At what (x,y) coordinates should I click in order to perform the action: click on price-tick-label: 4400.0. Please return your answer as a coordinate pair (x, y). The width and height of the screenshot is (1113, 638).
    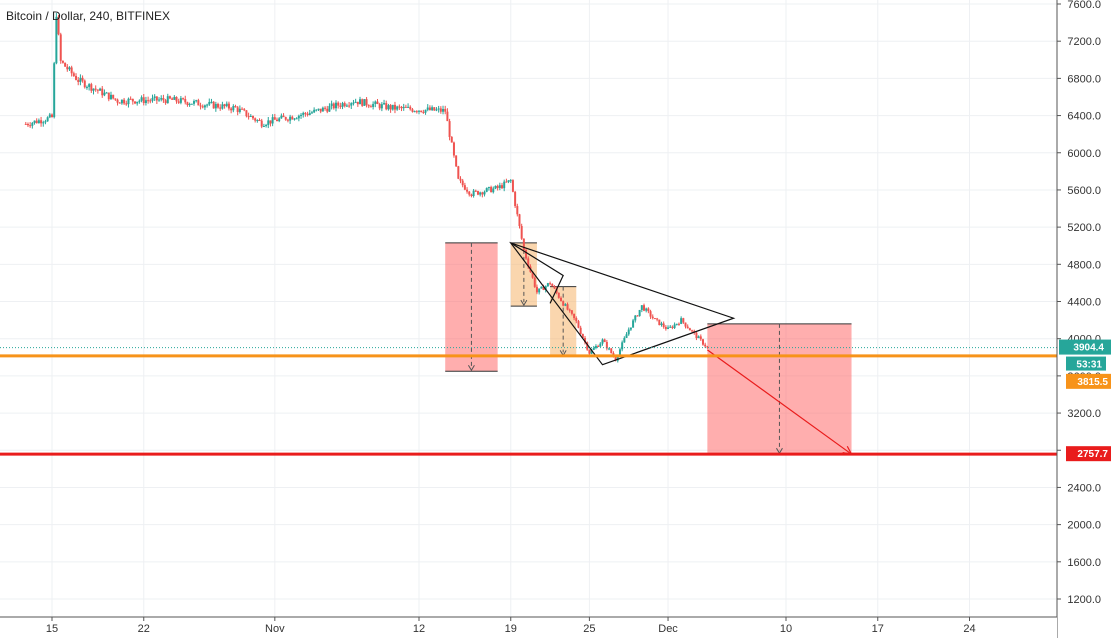
    Looking at the image, I should click on (1084, 303).